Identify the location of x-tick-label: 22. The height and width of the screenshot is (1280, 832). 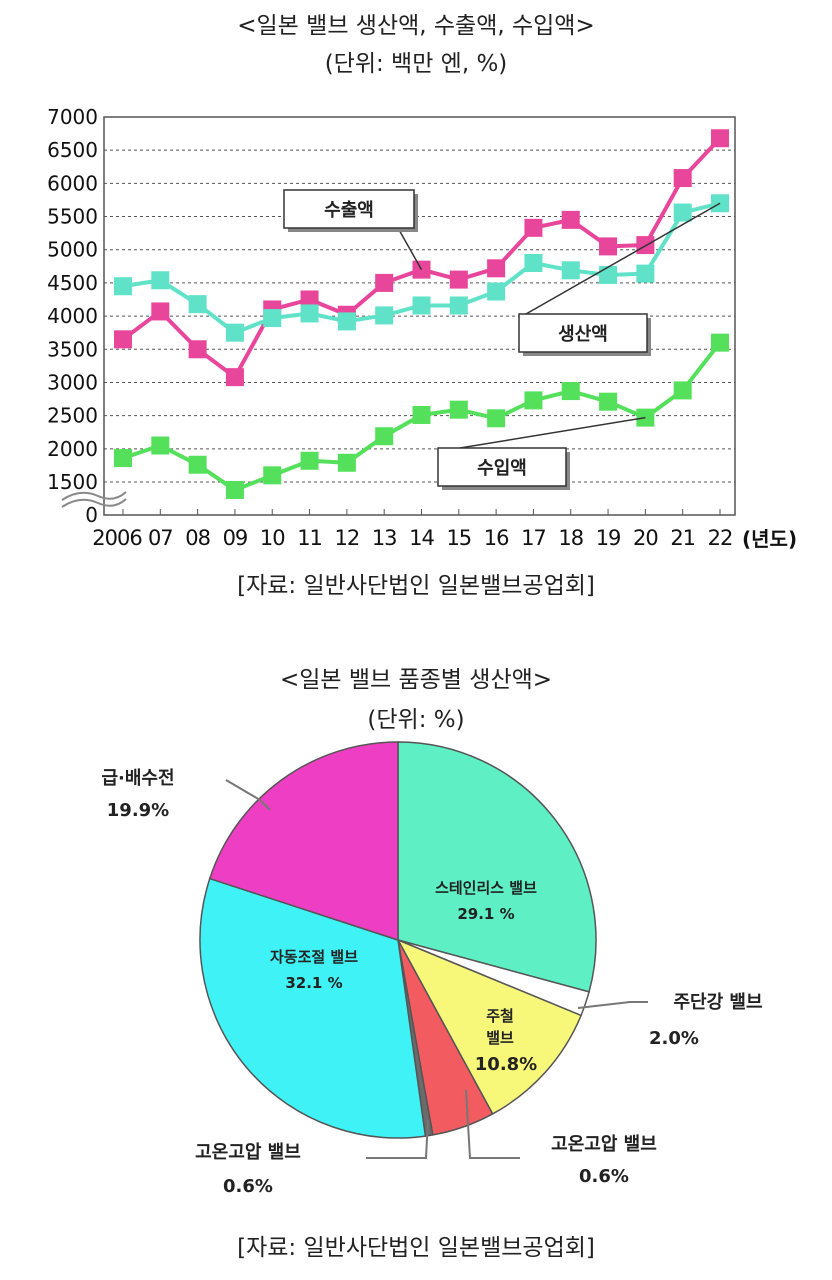
(720, 538).